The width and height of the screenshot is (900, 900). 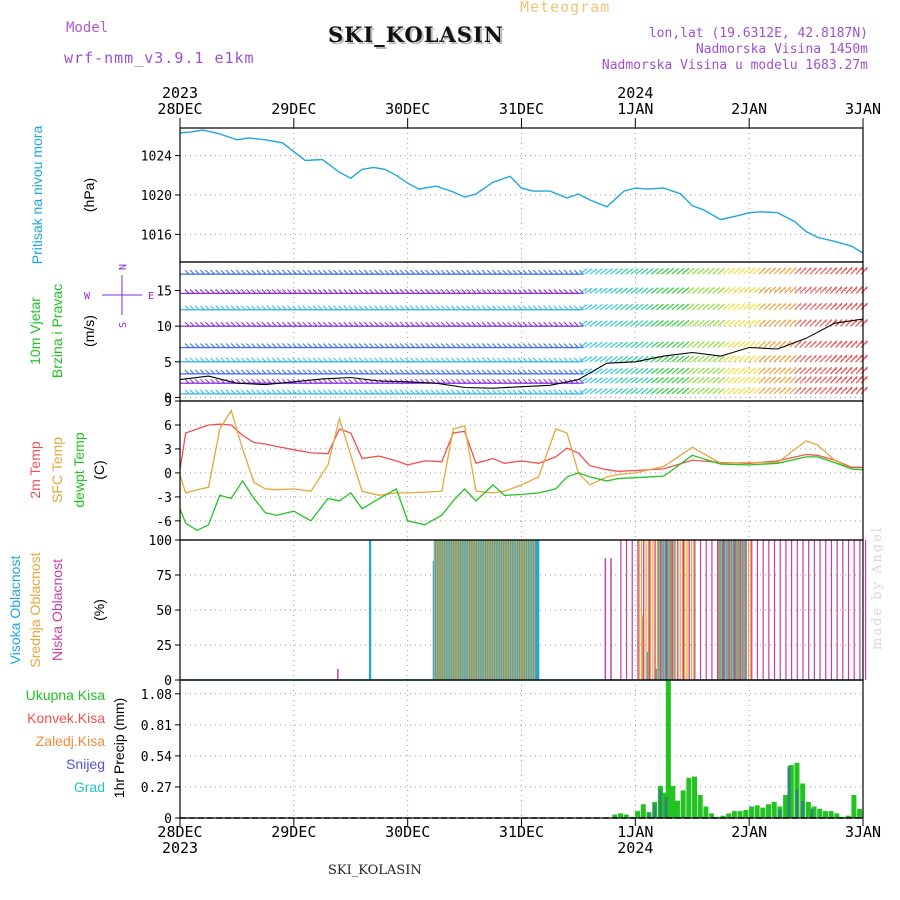 What do you see at coordinates (70, 741) in the screenshot?
I see `precip-legend-item: Zaledj.Kisa` at bounding box center [70, 741].